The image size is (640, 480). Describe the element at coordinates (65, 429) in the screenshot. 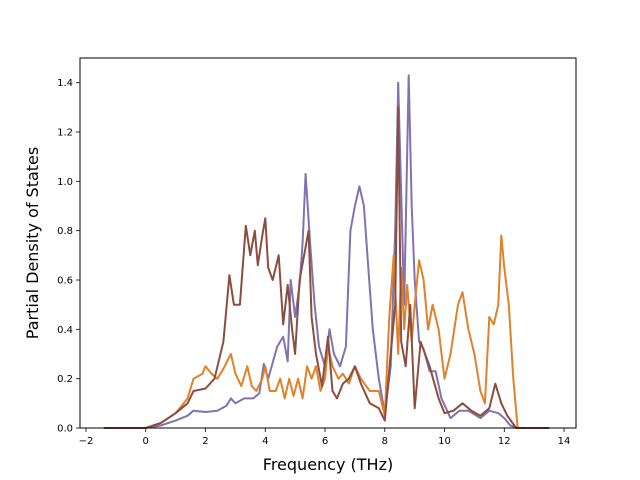

I see `y-tick-label: 0.0` at that location.